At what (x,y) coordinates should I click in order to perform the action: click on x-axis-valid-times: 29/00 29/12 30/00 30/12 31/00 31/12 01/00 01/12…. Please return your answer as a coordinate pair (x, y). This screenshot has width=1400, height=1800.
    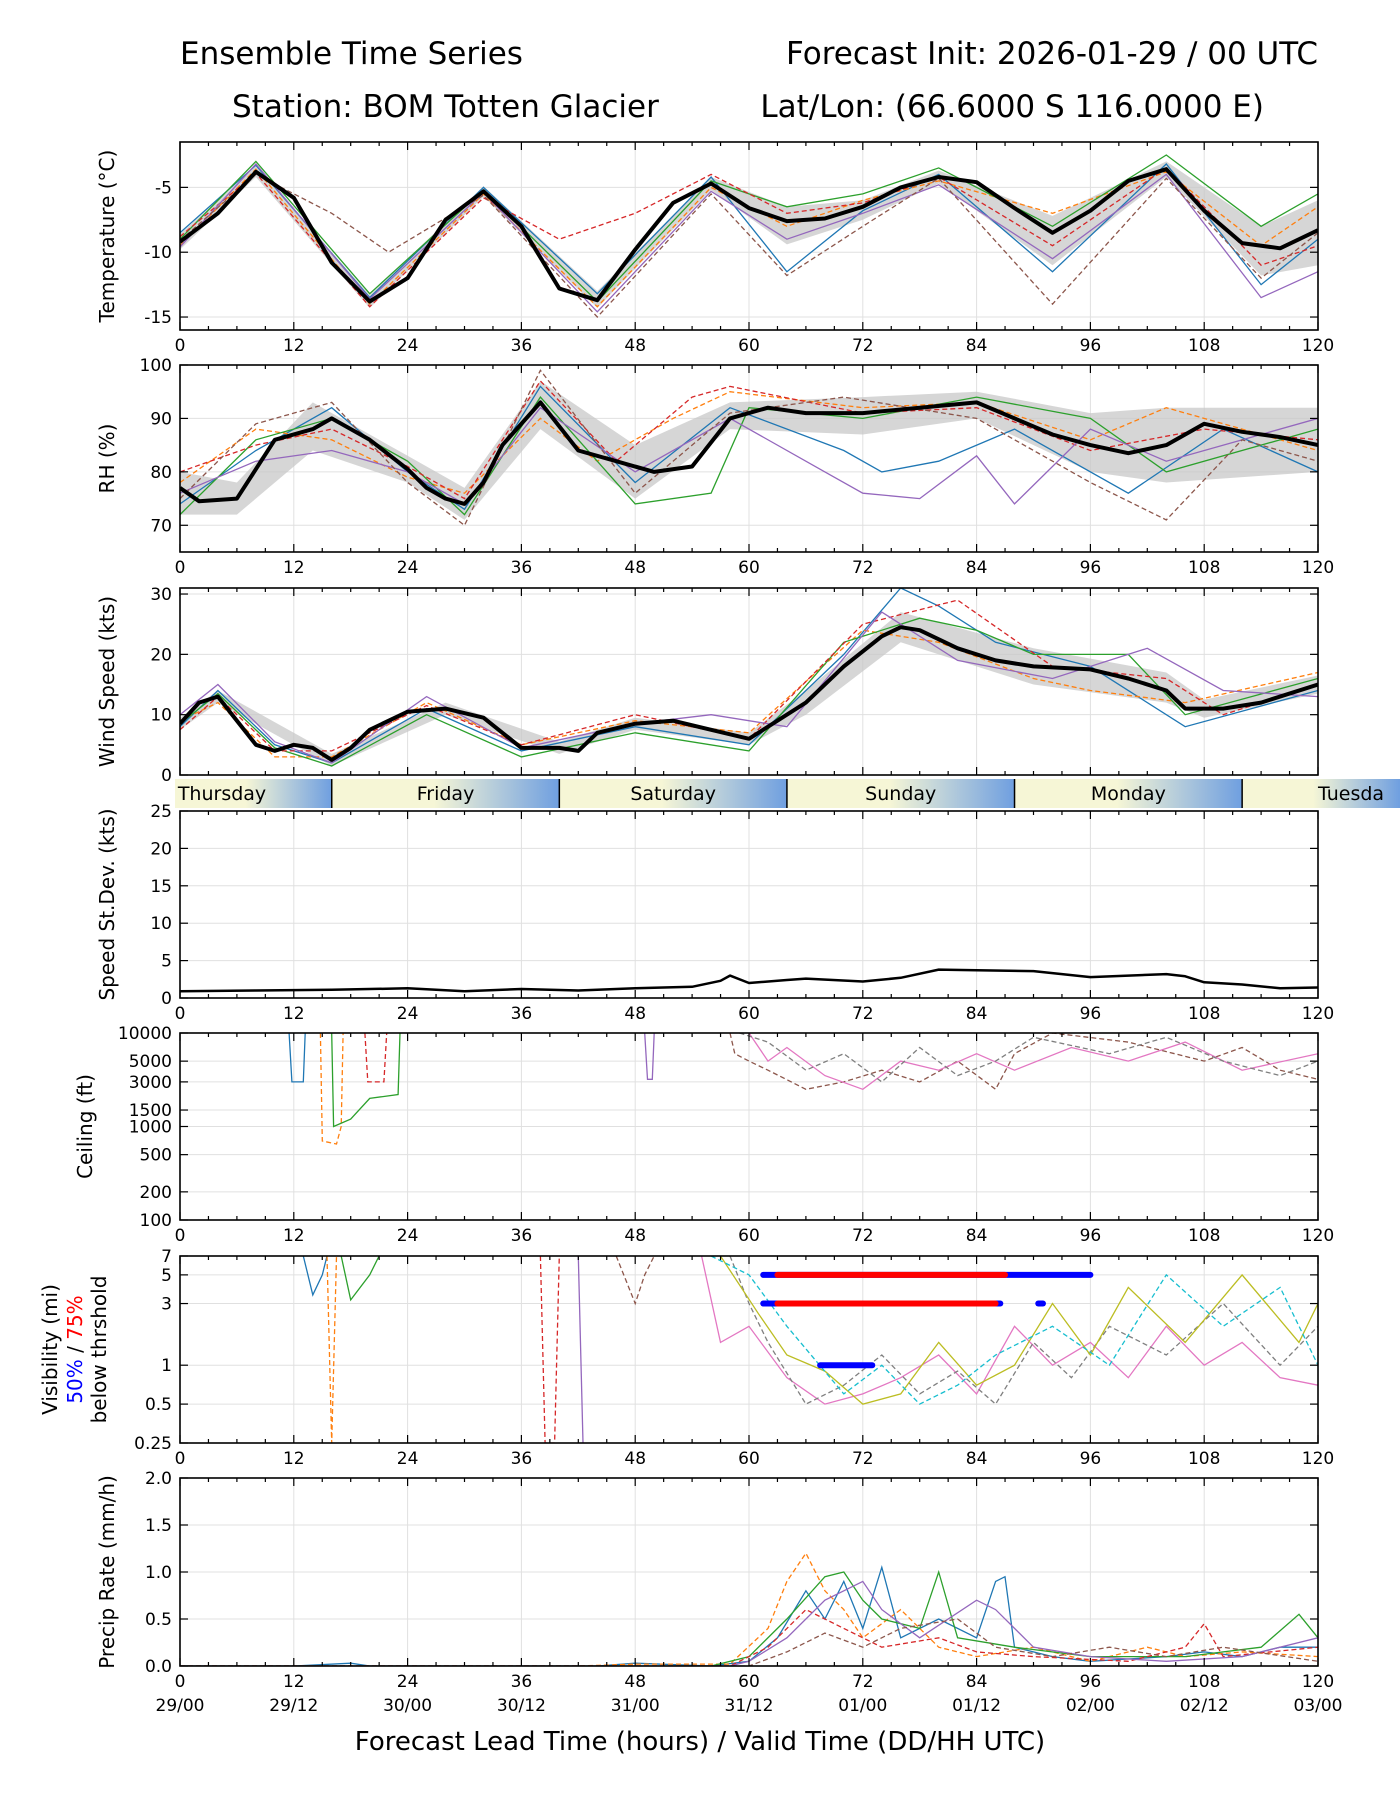
    Looking at the image, I should click on (749, 1706).